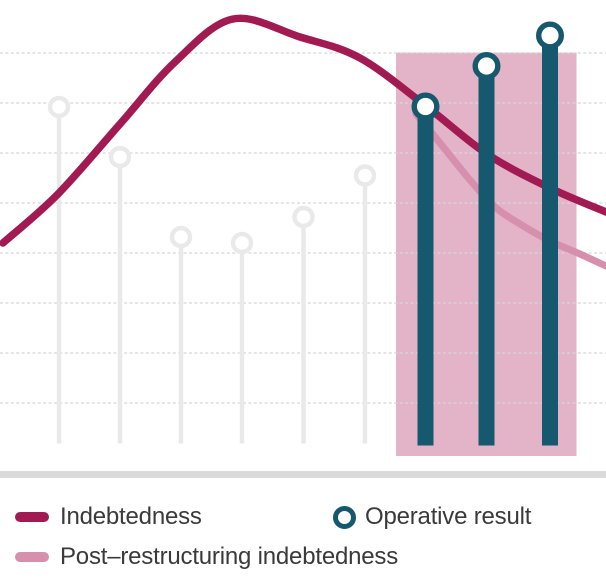 The image size is (606, 580). I want to click on operative-result-icon, so click(344, 517).